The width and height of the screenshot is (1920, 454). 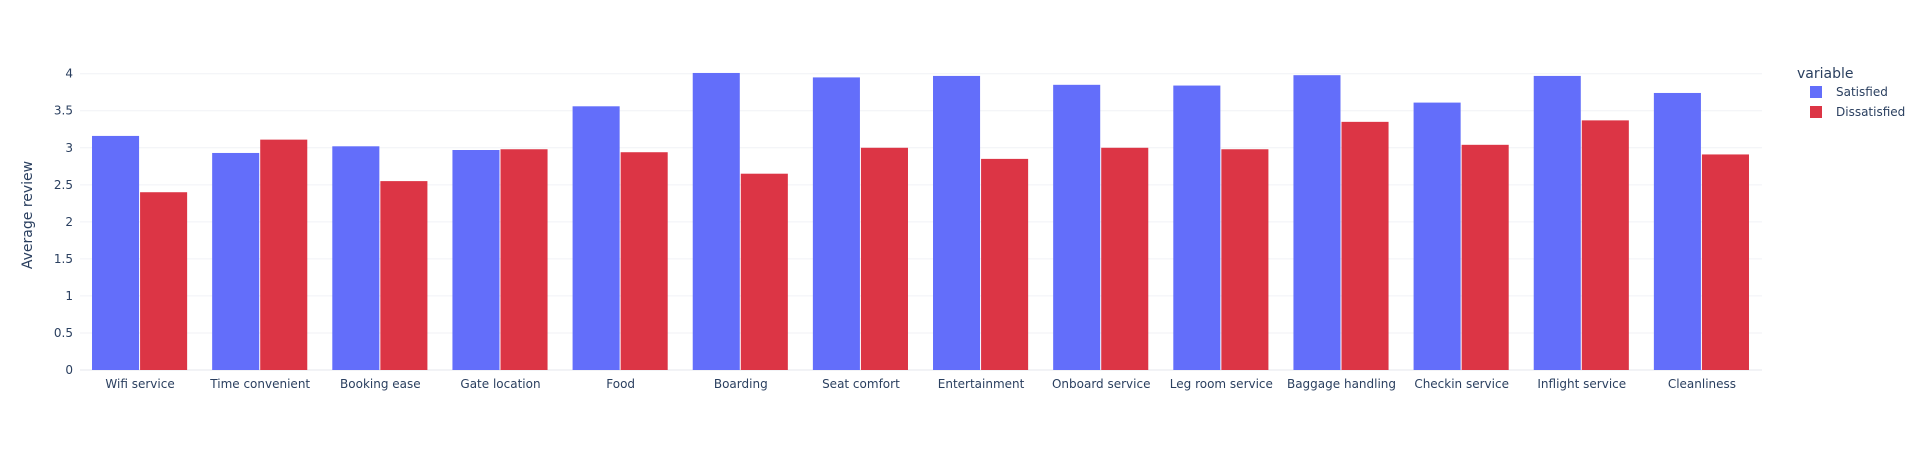 I want to click on legend: variable Satisfied Dissatisfied, so click(x=1851, y=92).